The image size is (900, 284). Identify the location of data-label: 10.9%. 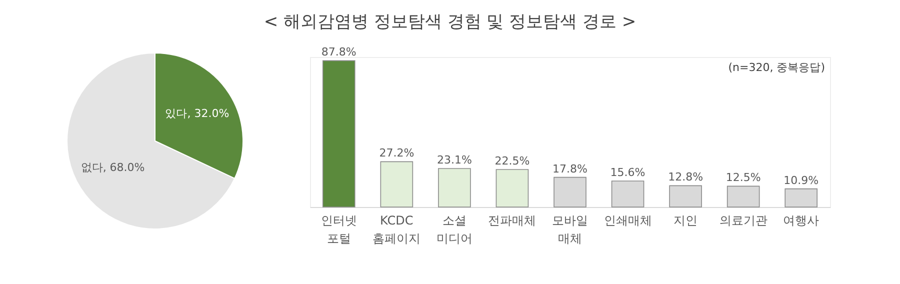
(801, 180).